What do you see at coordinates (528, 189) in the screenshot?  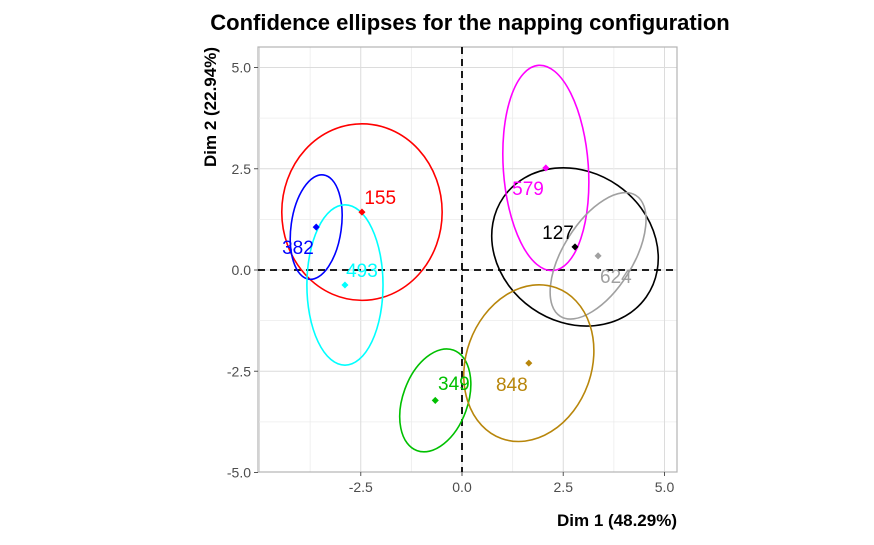 I see `point-label-579: 579` at bounding box center [528, 189].